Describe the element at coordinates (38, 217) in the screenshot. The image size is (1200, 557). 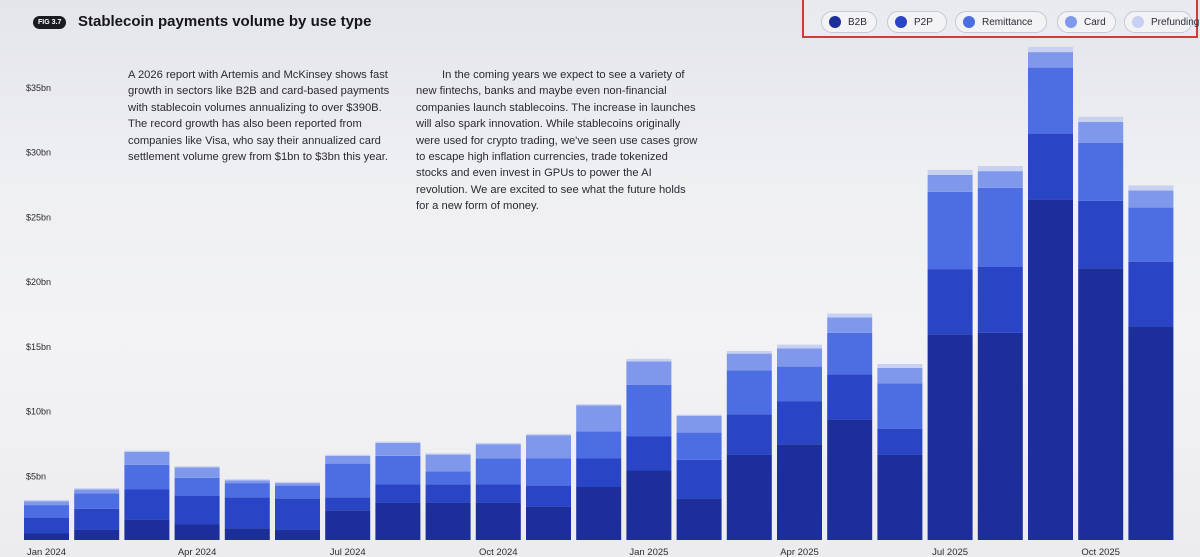
I see `y-tick-label: $25bn` at that location.